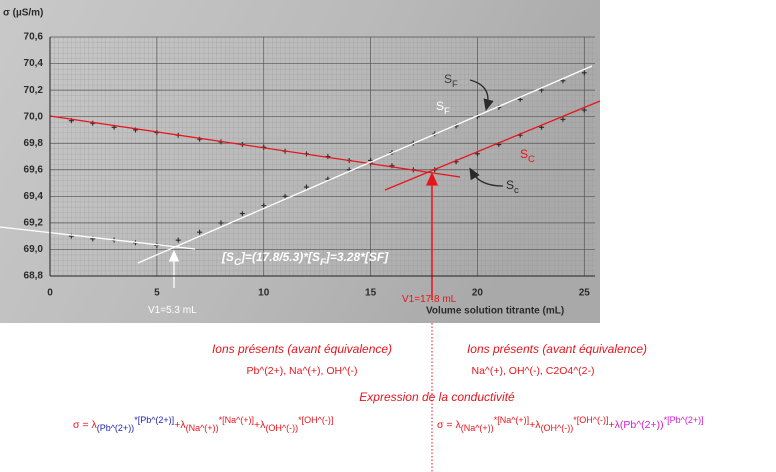 Image resolution: width=776 pixels, height=472 pixels. What do you see at coordinates (437, 397) in the screenshot?
I see `section-title: Expression de la conductivité` at bounding box center [437, 397].